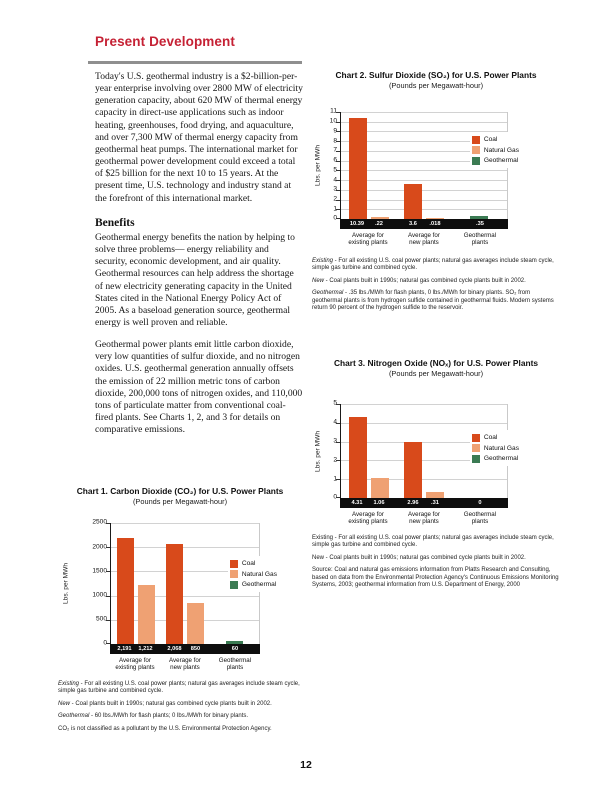 The width and height of the screenshot is (612, 792). I want to click on bar-value-label: 4.31, so click(357, 503).